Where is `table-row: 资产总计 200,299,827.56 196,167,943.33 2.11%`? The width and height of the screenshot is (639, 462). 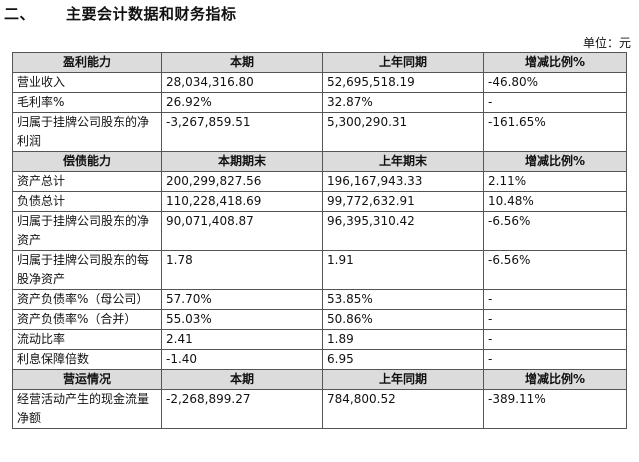
table-row: 资产总计 200,299,827.56 196,167,943.33 2.11% is located at coordinates (319, 181).